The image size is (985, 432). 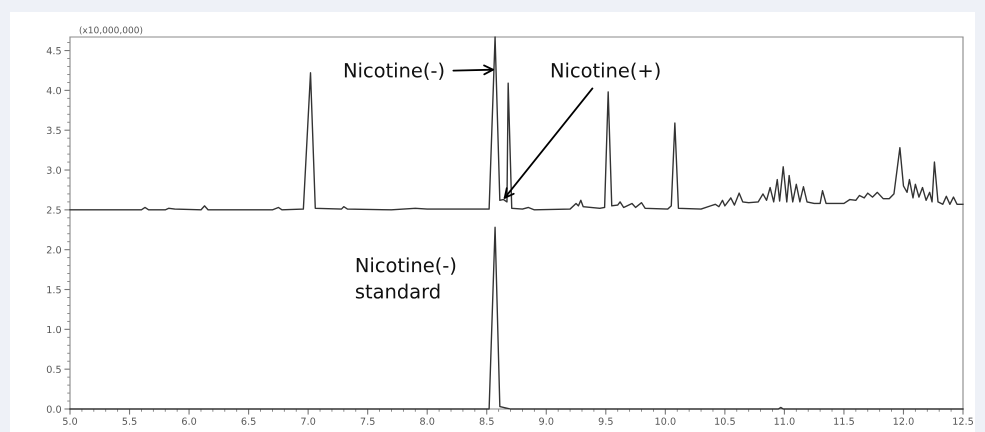 What do you see at coordinates (308, 421) in the screenshot?
I see `x-tick-label: 7.0` at bounding box center [308, 421].